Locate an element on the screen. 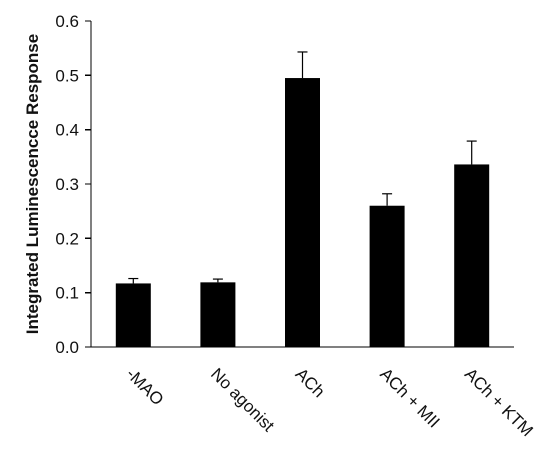  y-tick-label: 0.2 is located at coordinates (67, 238).